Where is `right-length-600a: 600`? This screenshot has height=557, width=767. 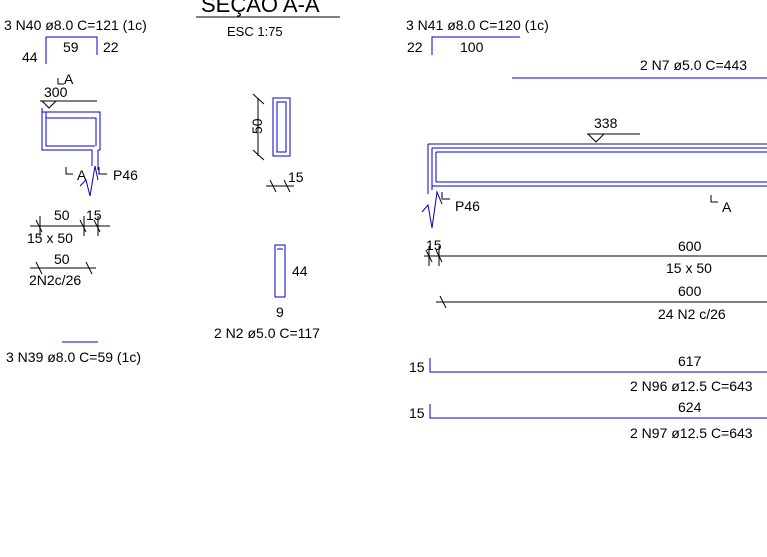 right-length-600a: 600 is located at coordinates (690, 246).